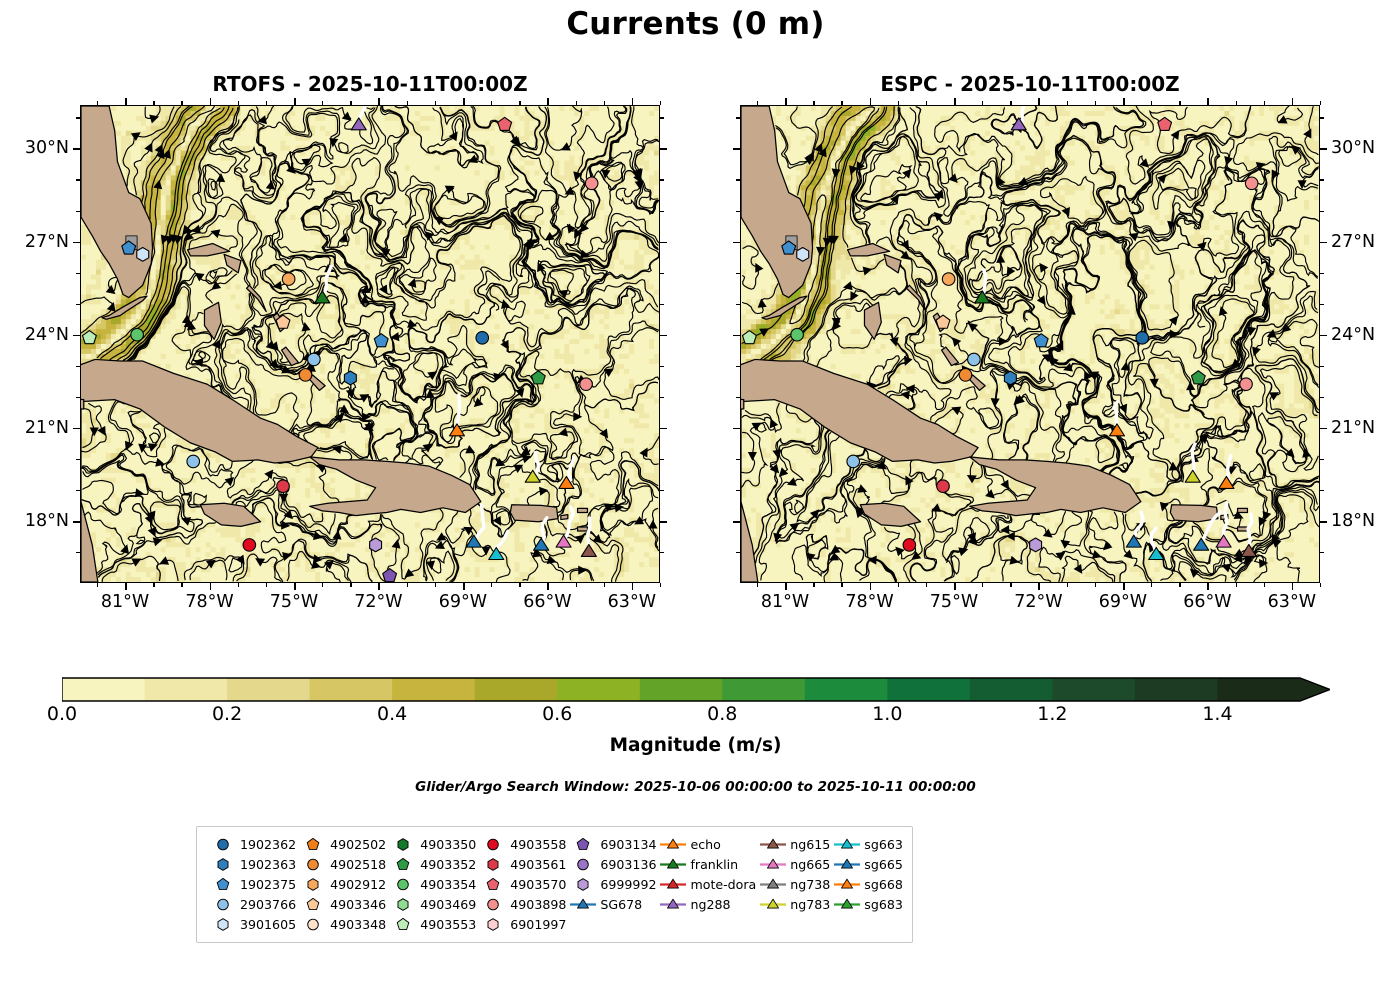 Image resolution: width=1391 pixels, height=986 pixels. I want to click on colorbar-tick-label: 1.0, so click(887, 714).